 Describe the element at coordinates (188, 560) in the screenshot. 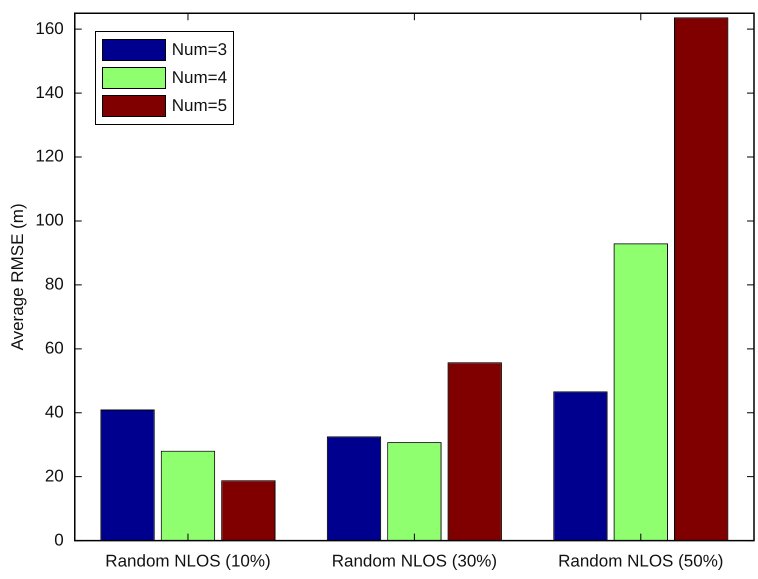

I see `x-tick-label: Random NLOS (10%)` at that location.